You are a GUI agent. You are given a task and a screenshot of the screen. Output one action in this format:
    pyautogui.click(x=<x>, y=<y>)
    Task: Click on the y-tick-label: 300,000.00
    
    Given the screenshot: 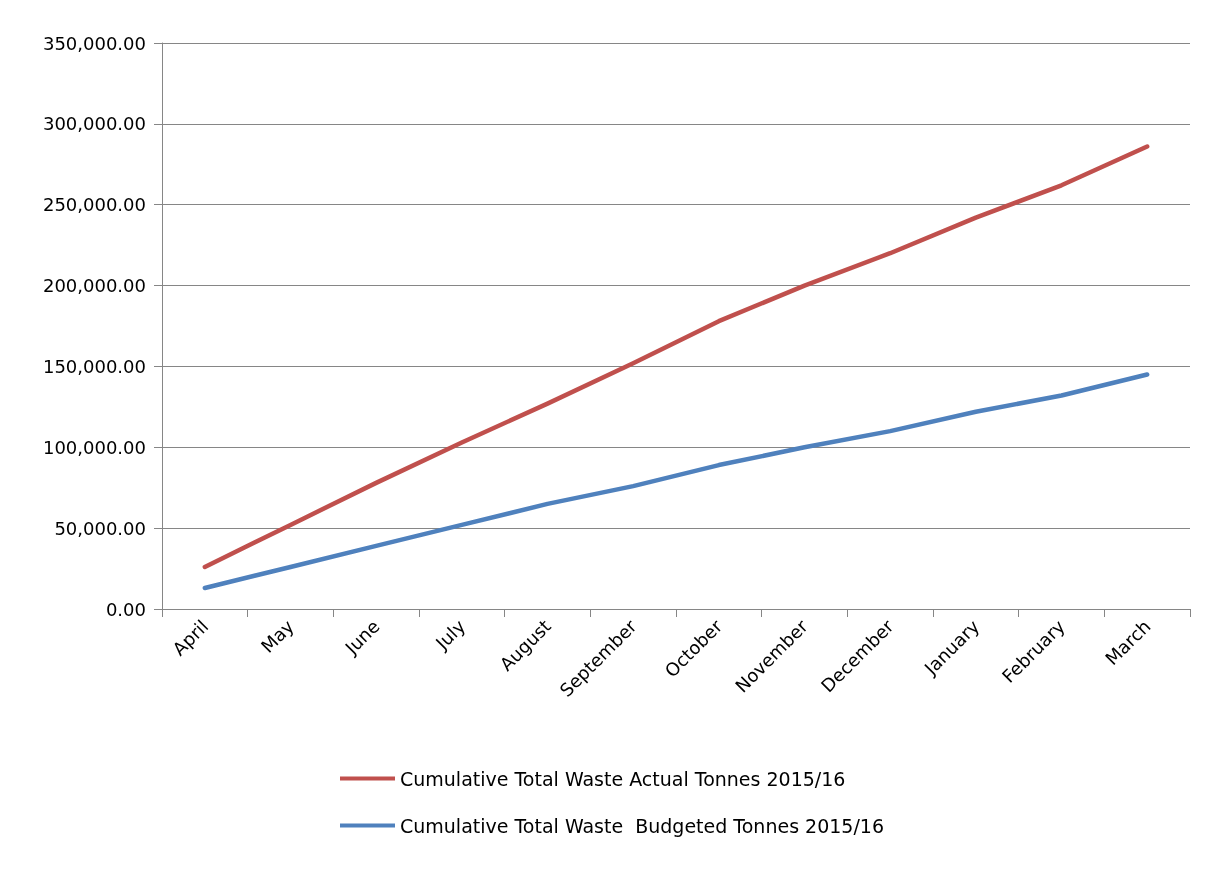 What is the action you would take?
    pyautogui.click(x=94, y=124)
    